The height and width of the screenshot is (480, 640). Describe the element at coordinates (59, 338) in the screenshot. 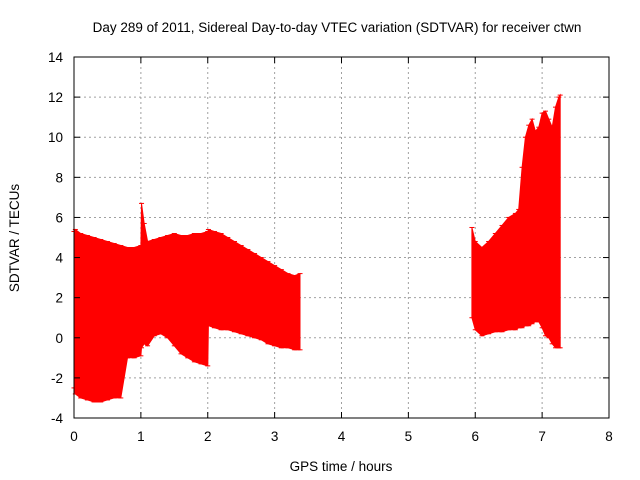

I see `y-tick-label: 0` at that location.